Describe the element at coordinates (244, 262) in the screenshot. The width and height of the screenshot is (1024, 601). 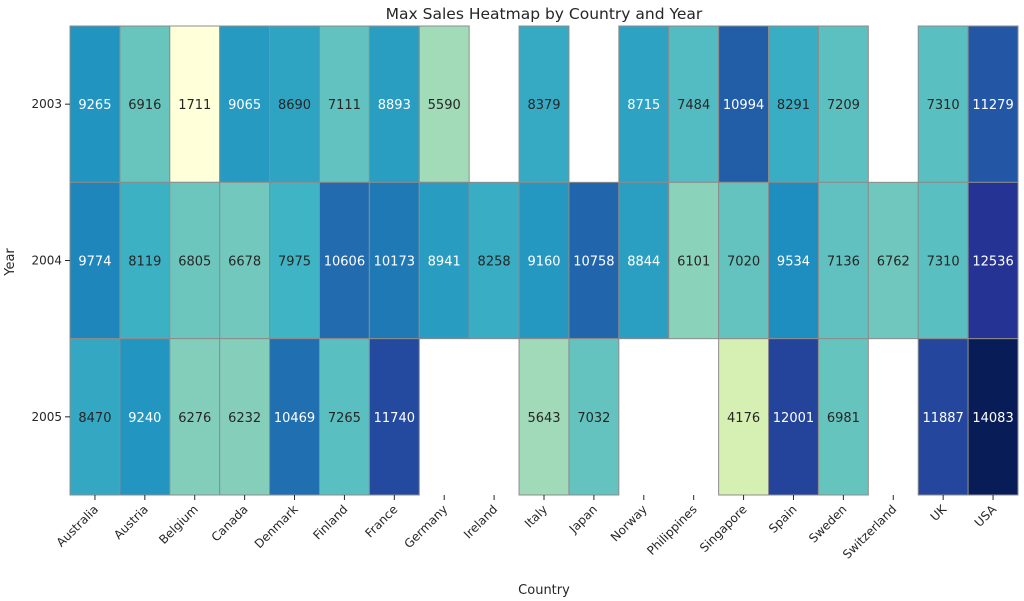
I see `cell-value-label: 6678` at that location.